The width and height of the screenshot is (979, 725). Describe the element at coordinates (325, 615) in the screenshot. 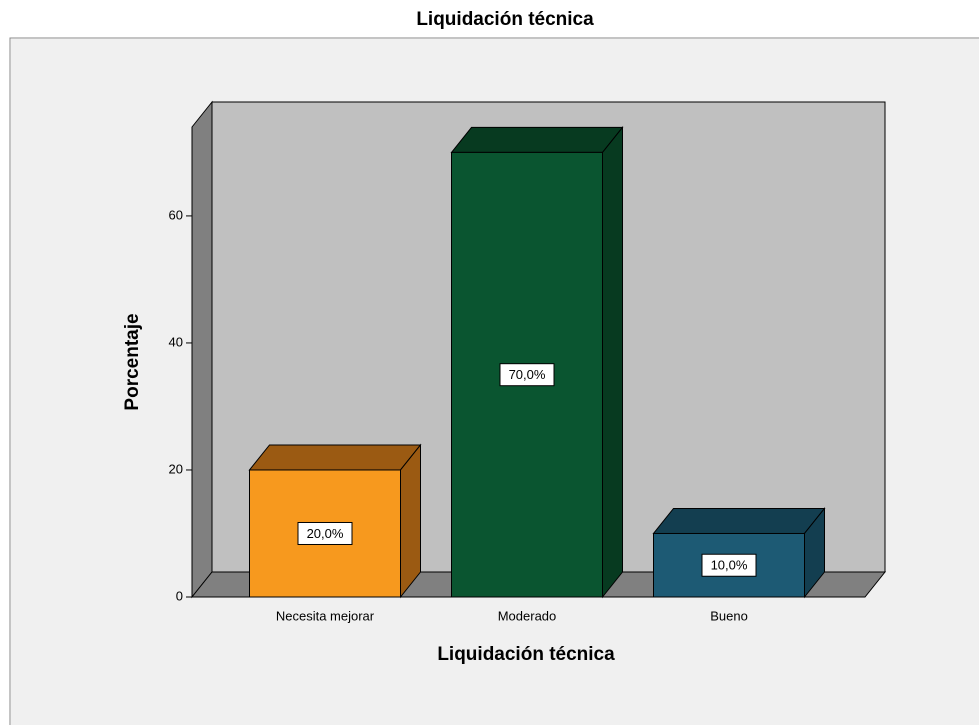

I see `x-tick-label: Necesita mejorar` at that location.